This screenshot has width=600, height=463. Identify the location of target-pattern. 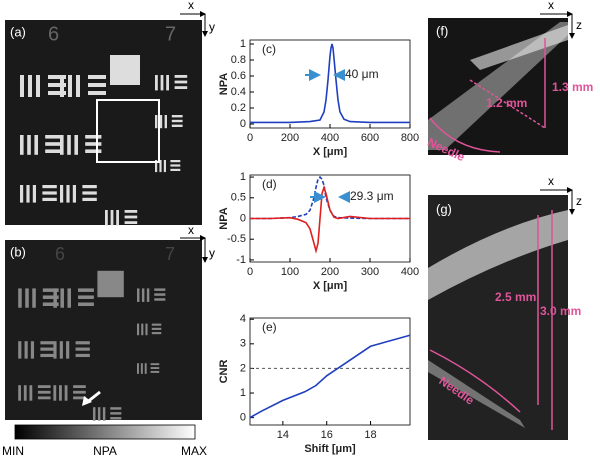
(92, 345).